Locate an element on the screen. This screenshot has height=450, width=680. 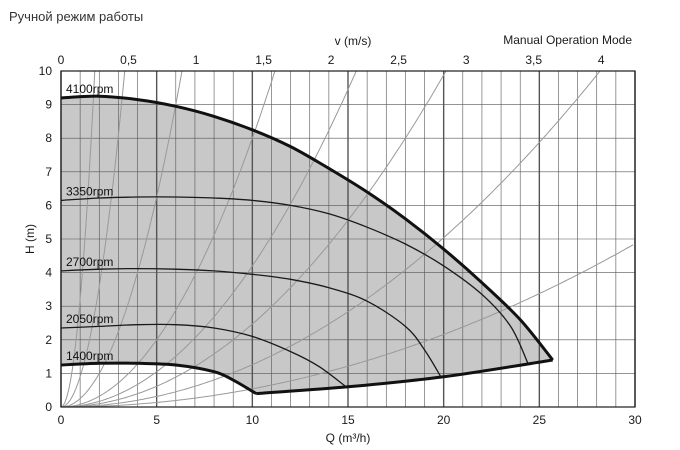
x-tick-label: 30 is located at coordinates (635, 420).